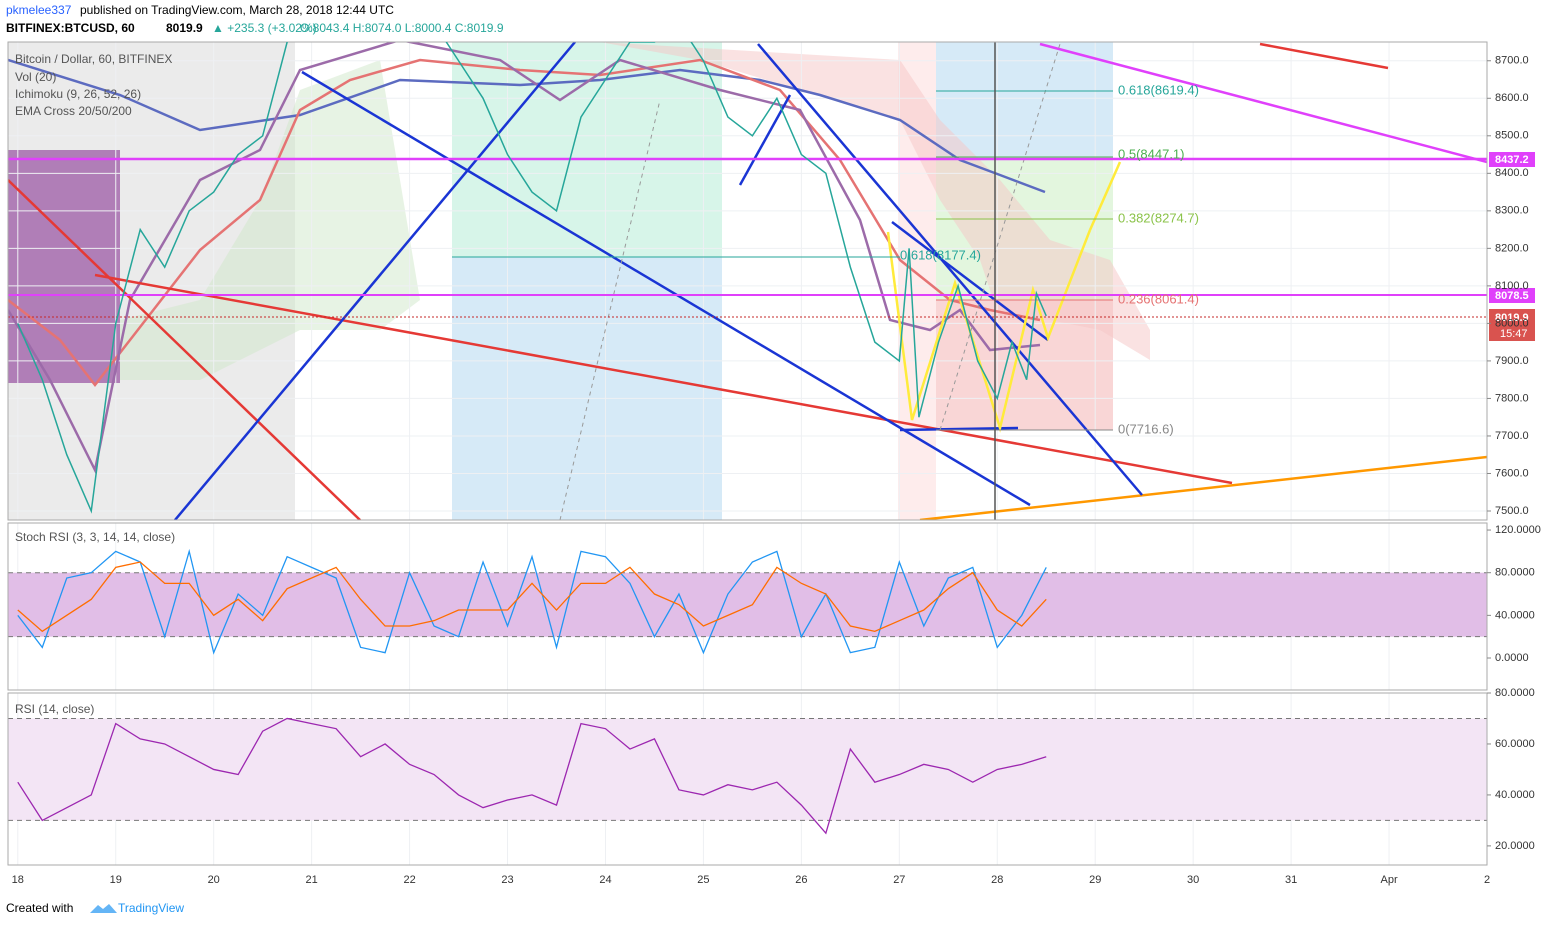 The height and width of the screenshot is (926, 1554). I want to click on y-tick-label: 7700.0, so click(1512, 436).